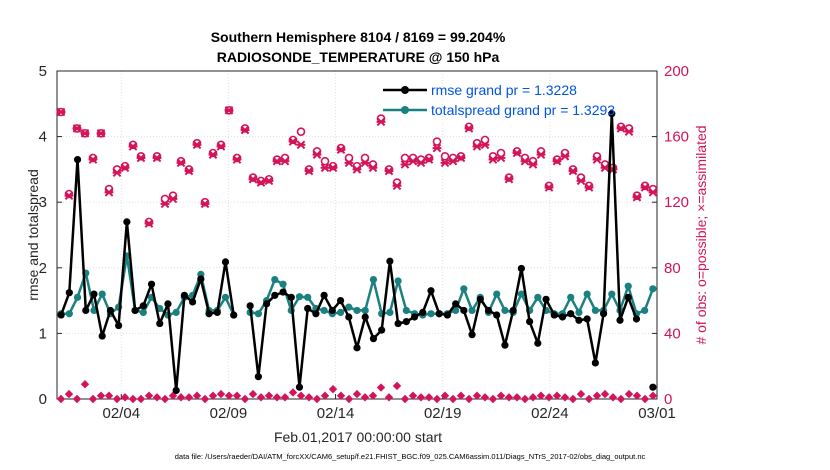  I want to click on y-right-axis: 0 40 80 120 160 200, so click(670, 235).